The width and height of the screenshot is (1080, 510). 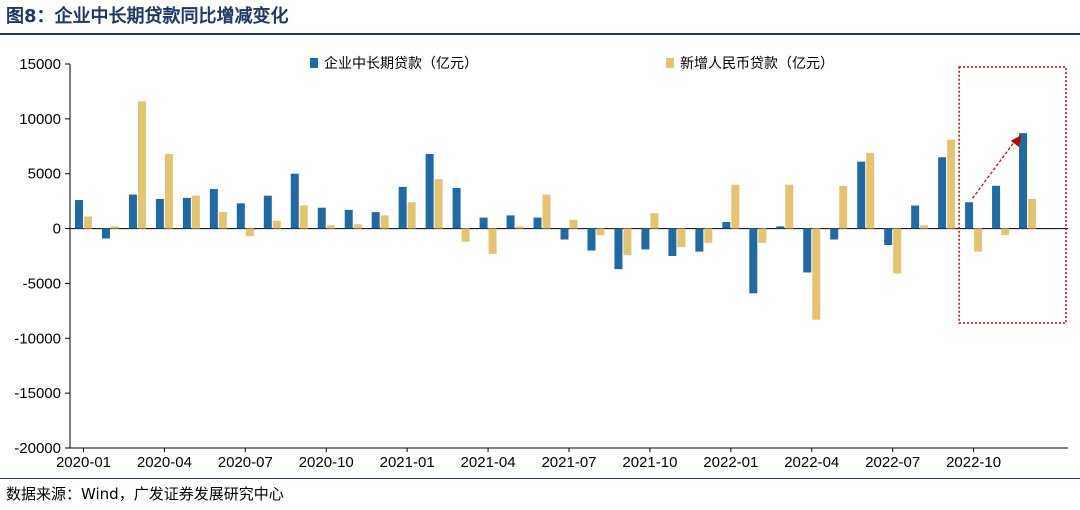 What do you see at coordinates (326, 462) in the screenshot?
I see `x-tick-label: 2020-10` at bounding box center [326, 462].